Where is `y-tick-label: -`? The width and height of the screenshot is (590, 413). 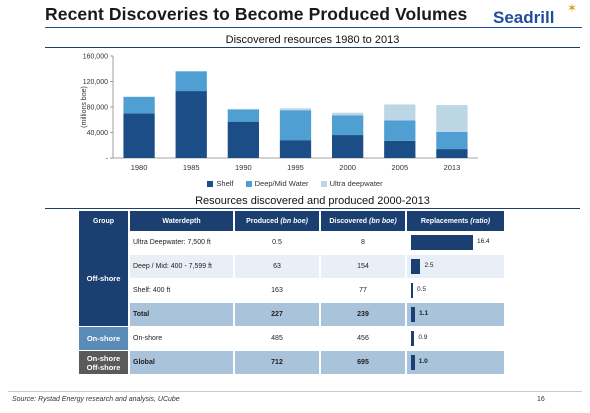
y-tick-label: - is located at coordinates (107, 159).